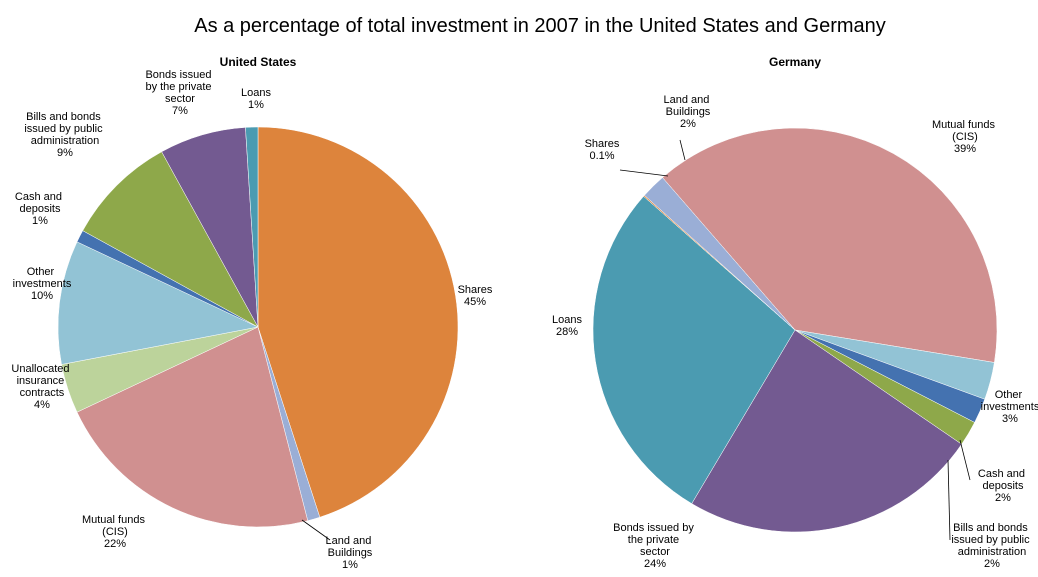  I want to click on pie-title: Germany, so click(795, 62).